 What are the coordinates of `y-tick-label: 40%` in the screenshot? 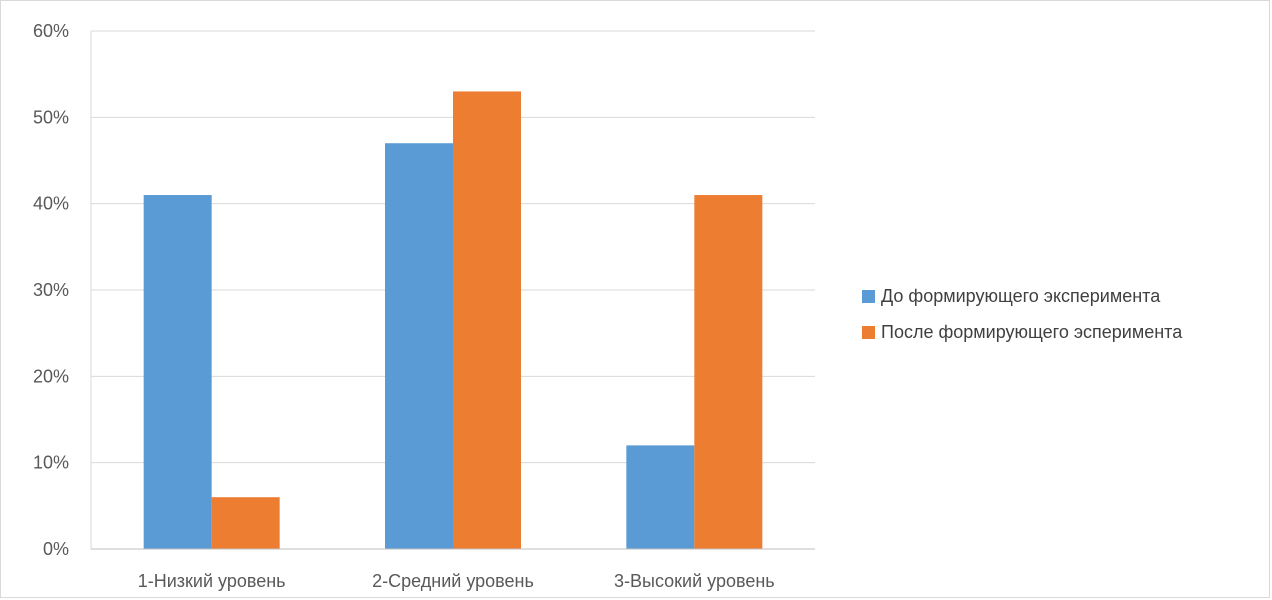 It's located at (51, 204).